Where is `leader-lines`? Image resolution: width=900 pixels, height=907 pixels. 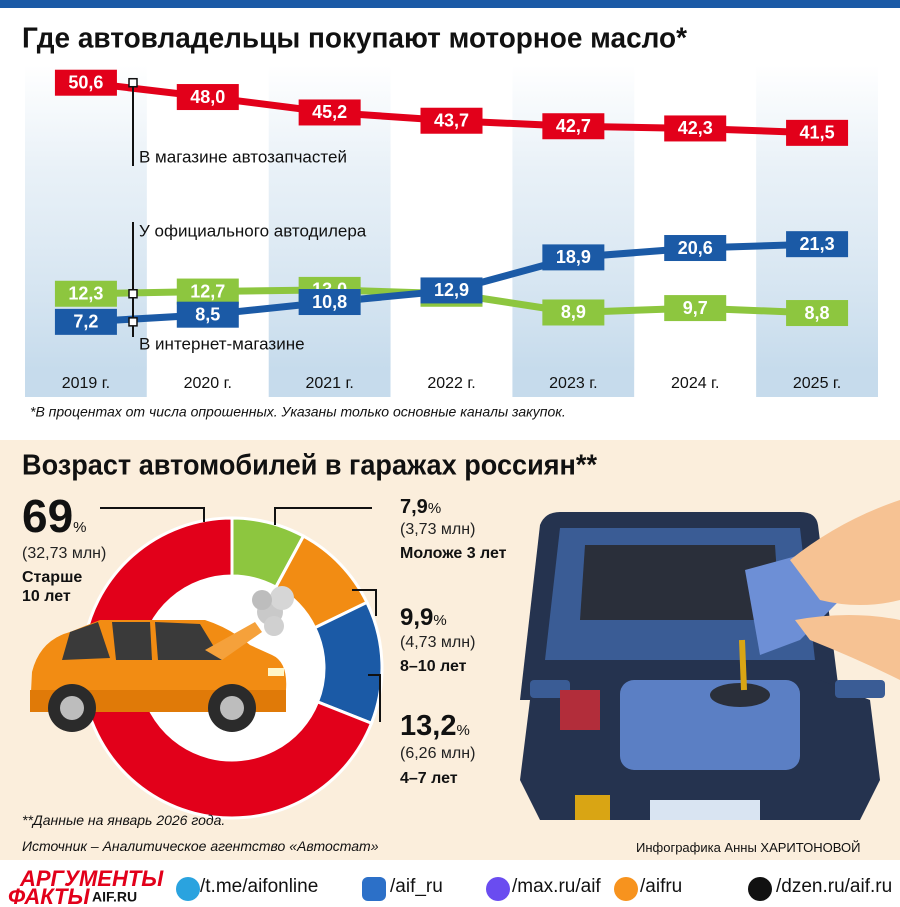
leader-lines is located at coordinates (240, 614).